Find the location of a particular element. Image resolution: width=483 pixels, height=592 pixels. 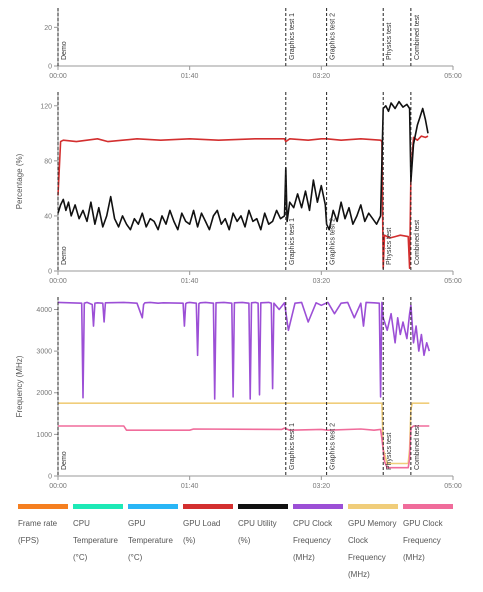

y-tick-label: 4000 is located at coordinates (44, 310).